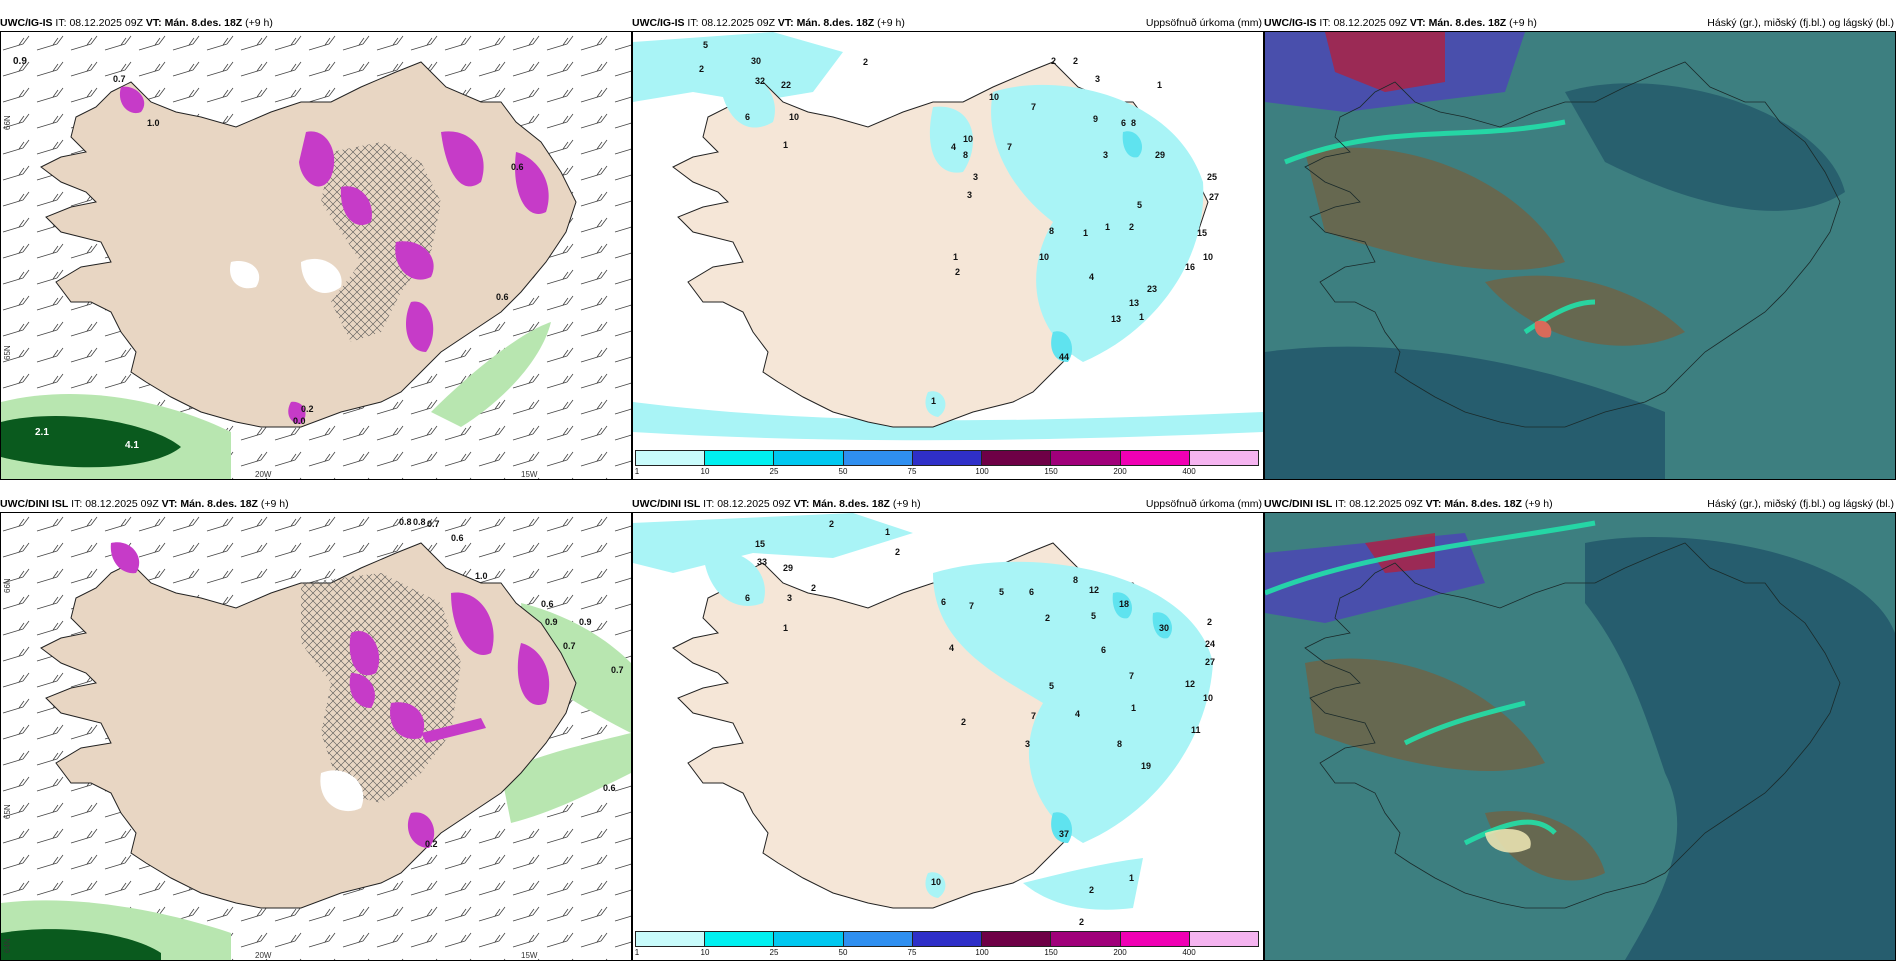 The image size is (1900, 961). Describe the element at coordinates (951, 139) in the screenshot. I see `precip-land-west` at that location.